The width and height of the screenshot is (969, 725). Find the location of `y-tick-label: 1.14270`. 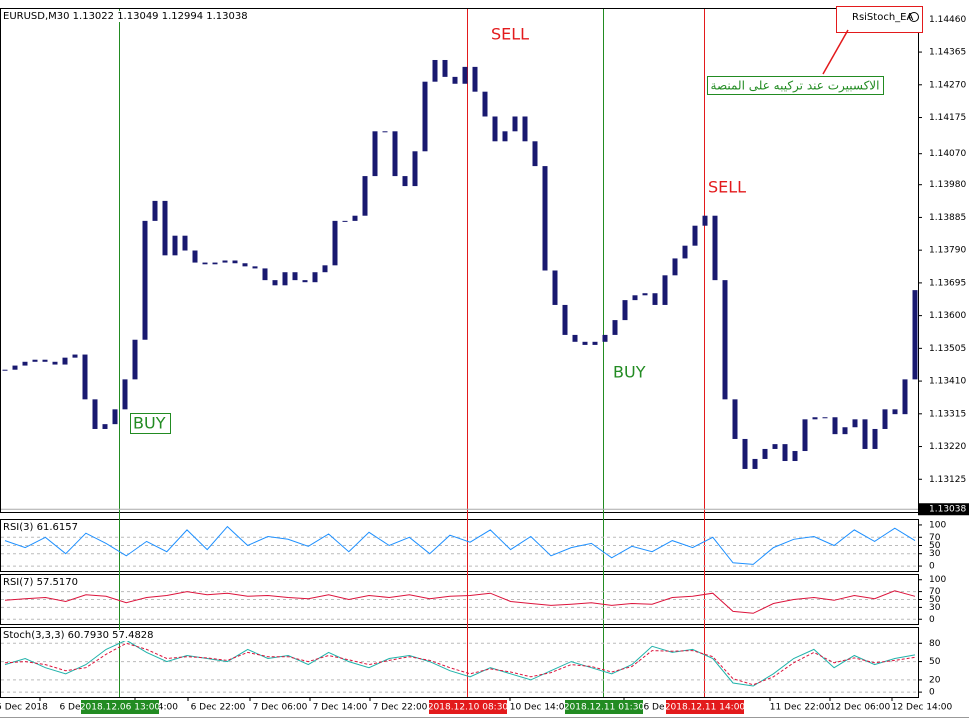

y-tick-label: 1.14270 is located at coordinates (947, 85).